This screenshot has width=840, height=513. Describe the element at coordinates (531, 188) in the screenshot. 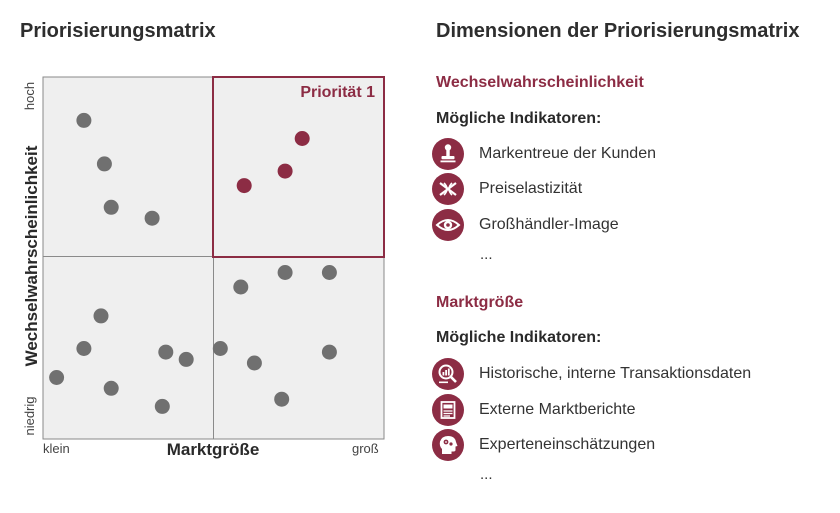

I see `indicator-label: Preiselastizität` at that location.